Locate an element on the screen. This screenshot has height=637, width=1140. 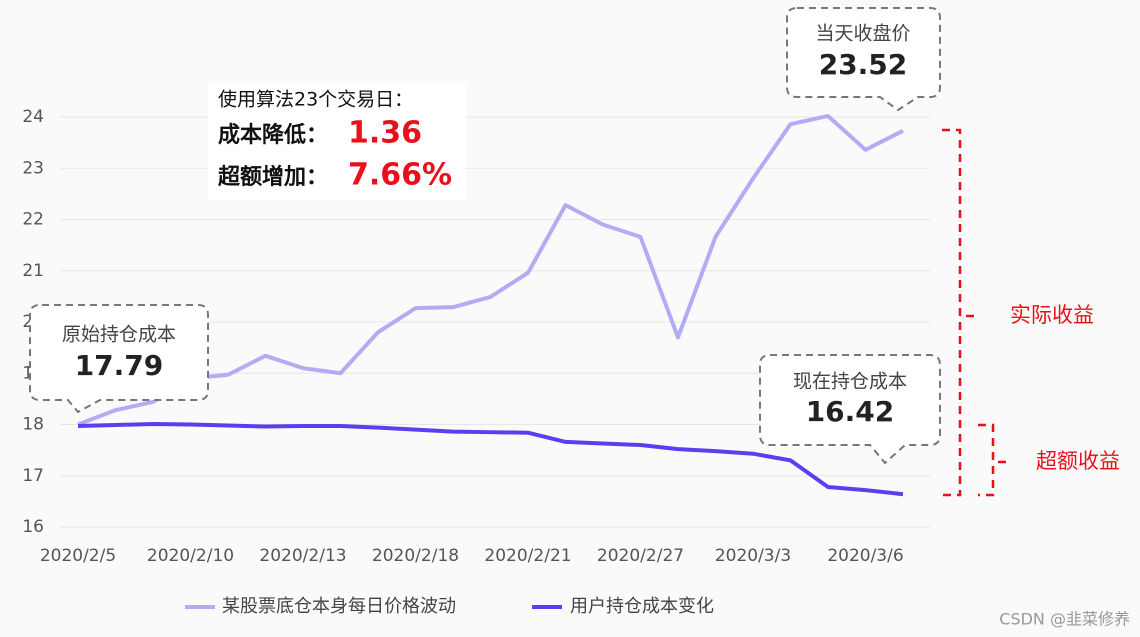
callout-value: 16.42 is located at coordinates (850, 411).